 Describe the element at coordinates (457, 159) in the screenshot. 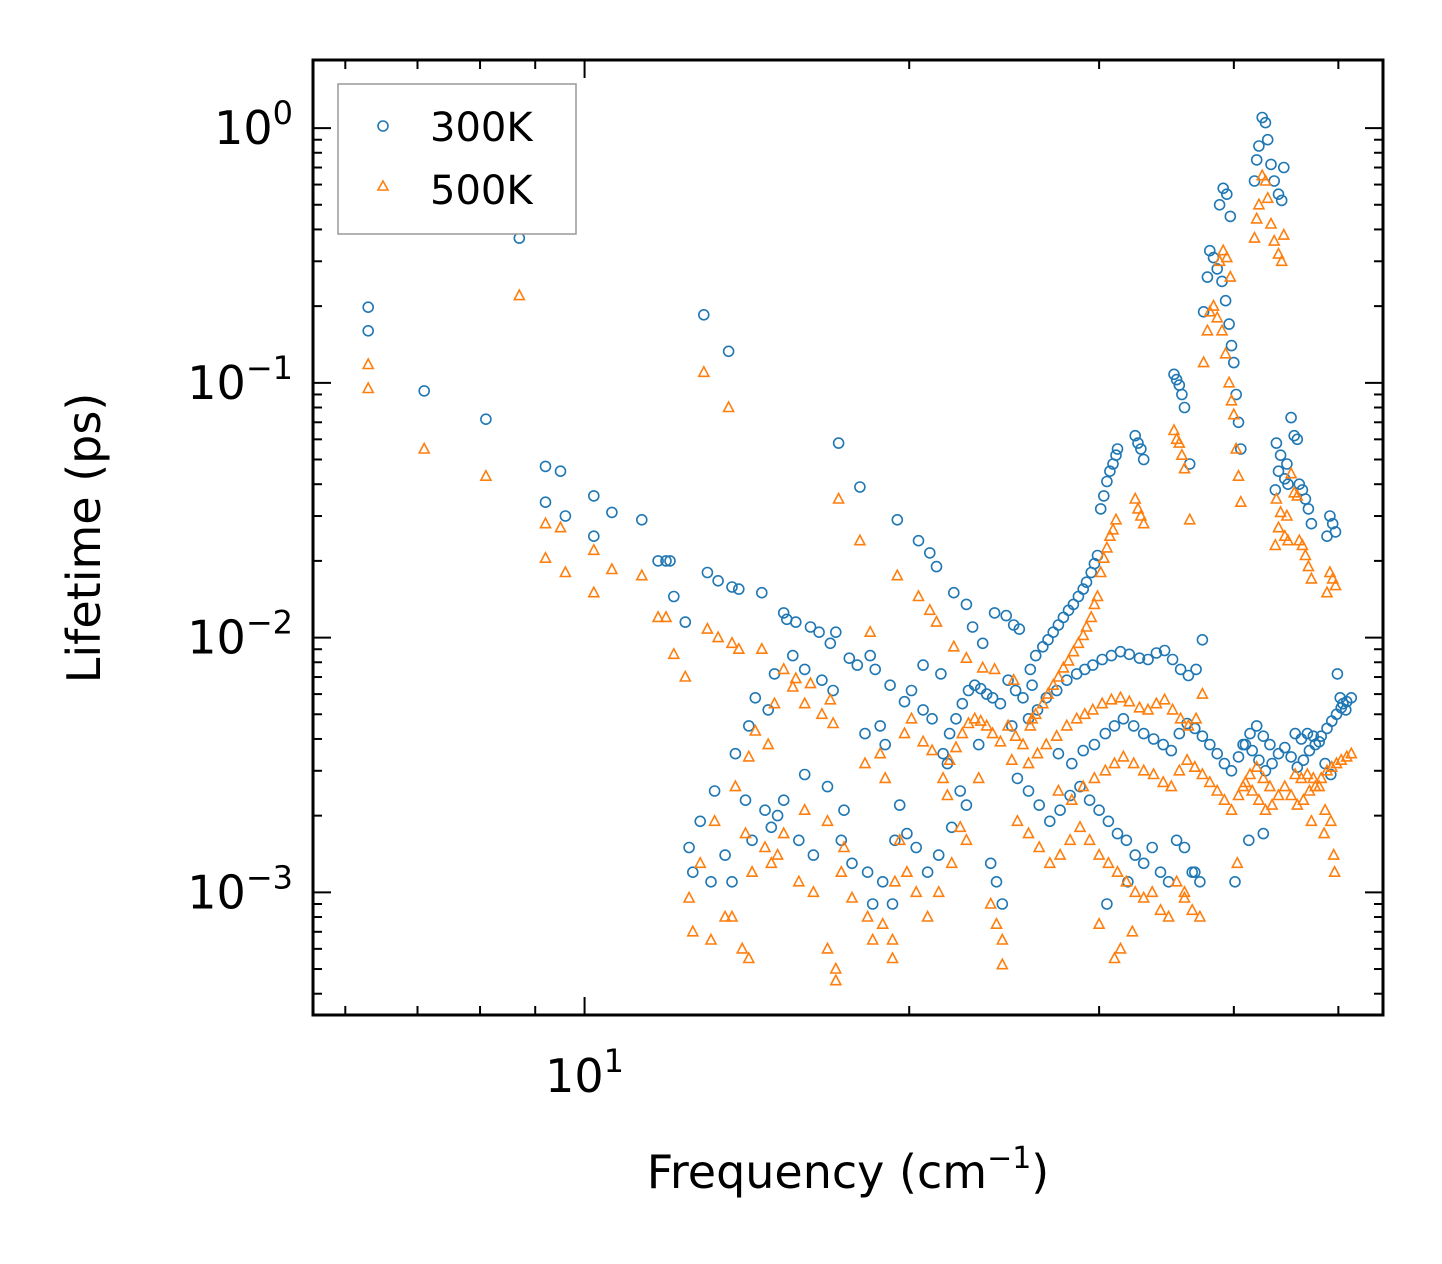

I see `legend: 300K 500K` at that location.